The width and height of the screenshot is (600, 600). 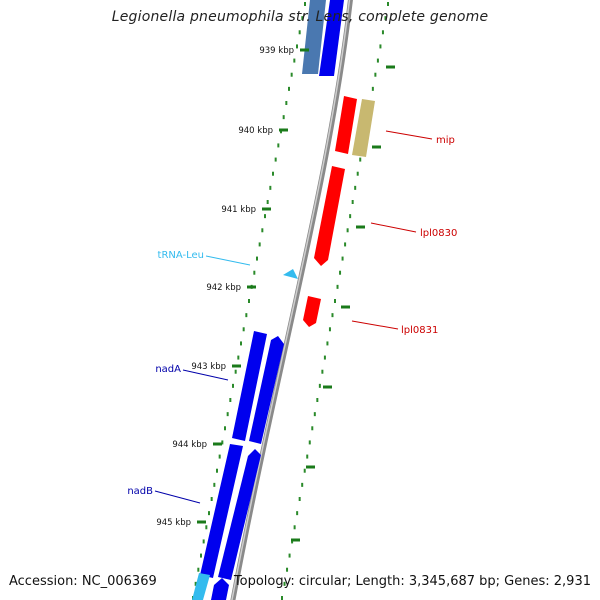 What do you see at coordinates (238, 210) in the screenshot?
I see `tick-label: 941 kbp` at bounding box center [238, 210].